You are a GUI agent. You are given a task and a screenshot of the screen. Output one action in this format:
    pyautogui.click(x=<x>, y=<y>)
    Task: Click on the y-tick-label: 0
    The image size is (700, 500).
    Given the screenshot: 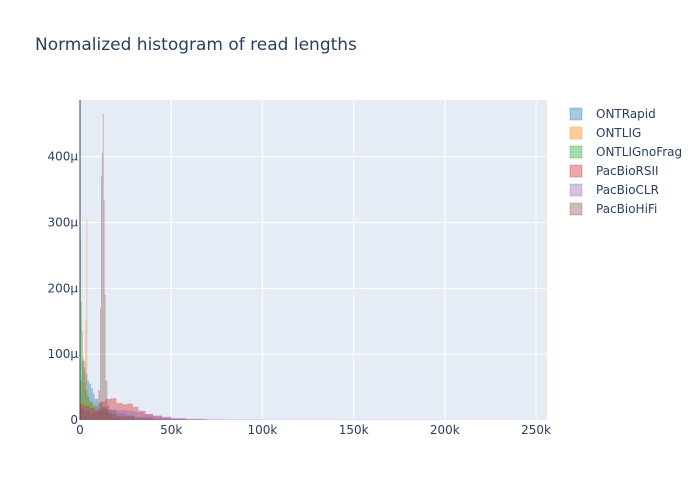 What is the action you would take?
    pyautogui.click(x=74, y=420)
    